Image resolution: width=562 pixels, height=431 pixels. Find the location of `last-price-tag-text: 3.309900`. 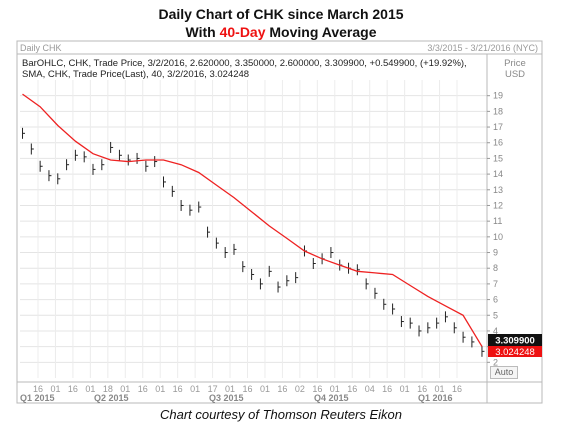

last-price-tag-text: 3.309900 is located at coordinates (515, 341).